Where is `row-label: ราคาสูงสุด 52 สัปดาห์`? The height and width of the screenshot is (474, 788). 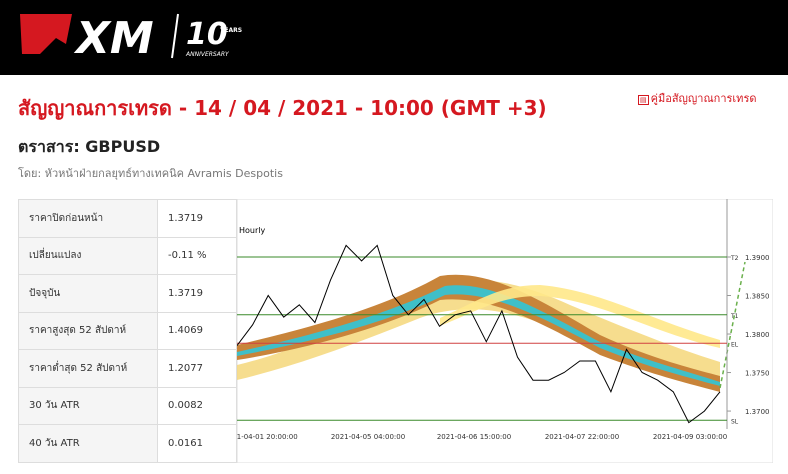 row-label: ราคาสูงสุด 52 สัปดาห์ is located at coordinates (88, 330).